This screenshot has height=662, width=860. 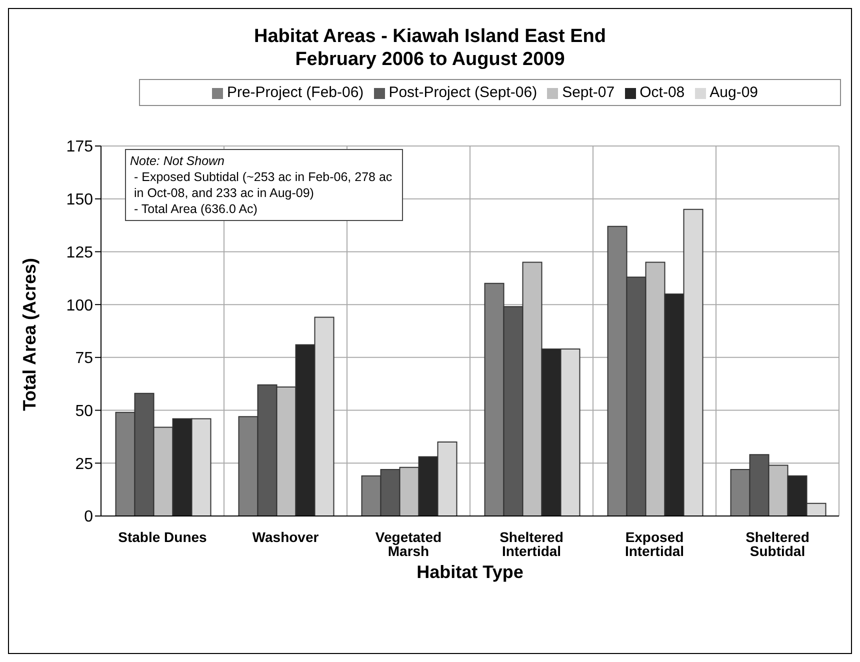 What do you see at coordinates (532, 543) in the screenshot?
I see `x-tick-label: Sheltered Intertidal` at bounding box center [532, 543].